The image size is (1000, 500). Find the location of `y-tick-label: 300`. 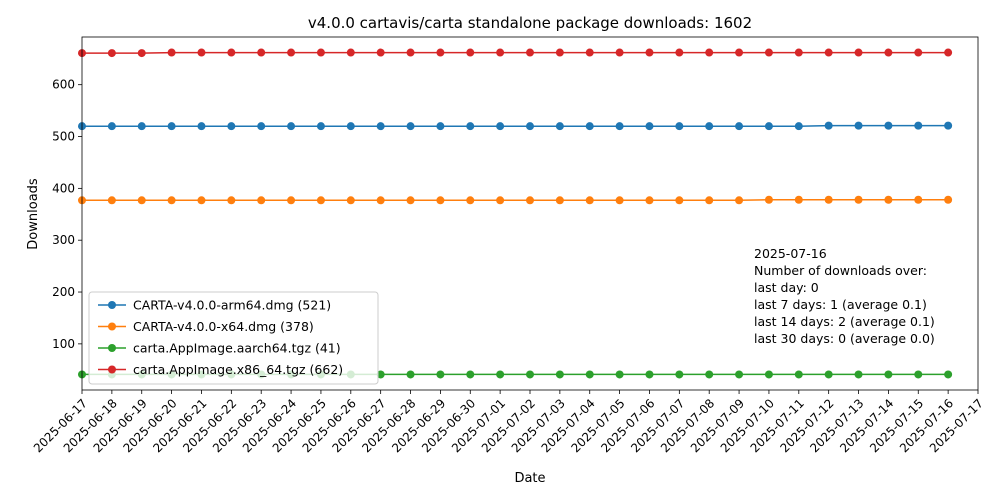

y-tick-label: 300 is located at coordinates (63, 240).